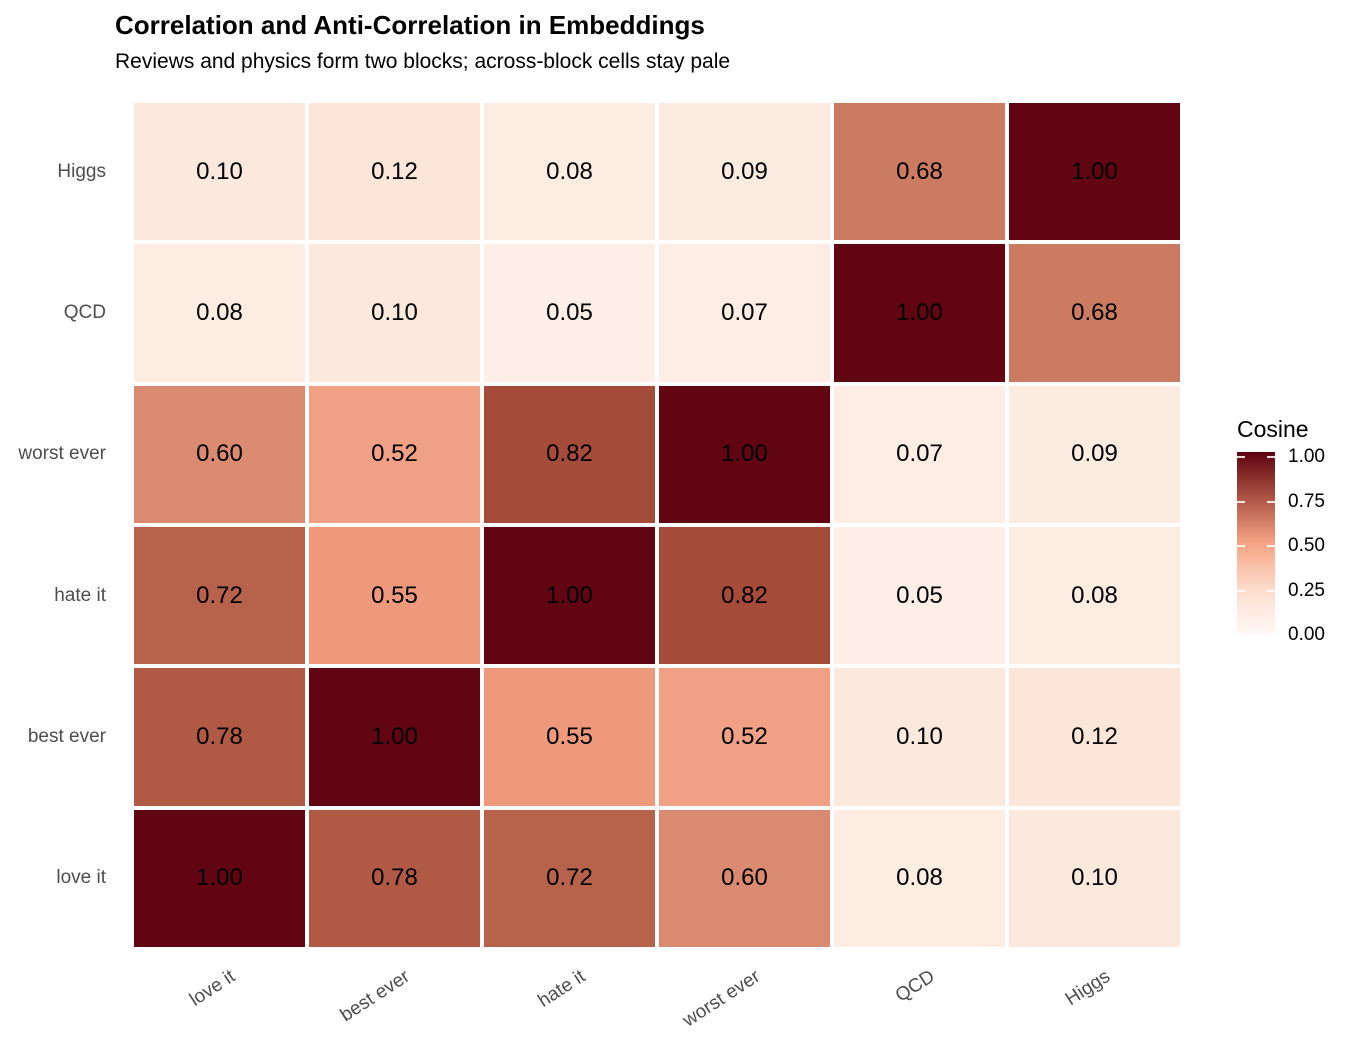 The height and width of the screenshot is (1050, 1350). I want to click on y-axis-label: Higgs, so click(81, 171).